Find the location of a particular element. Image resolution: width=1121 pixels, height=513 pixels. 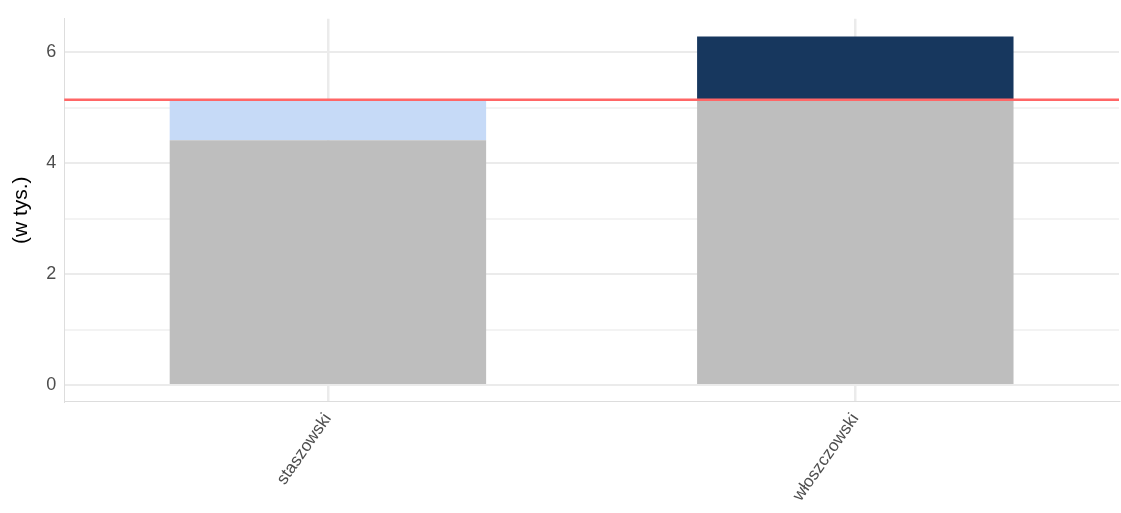

y-tick-label: 0 is located at coordinates (51, 384).